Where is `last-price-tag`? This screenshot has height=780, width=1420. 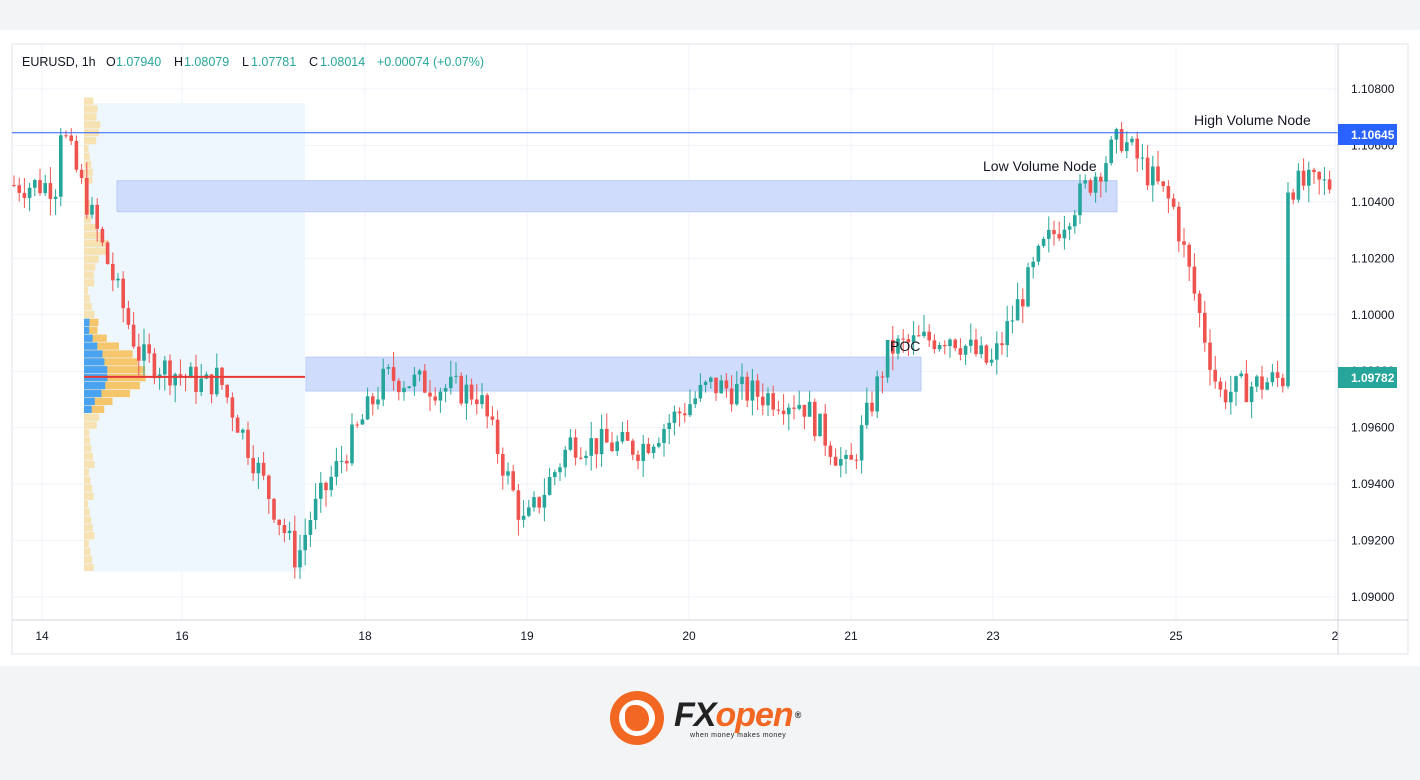
last-price-tag is located at coordinates (1367, 377).